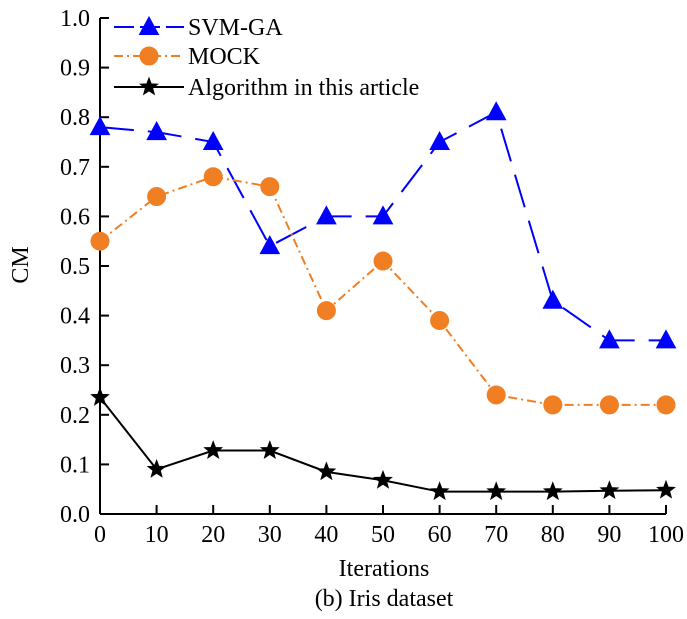 The width and height of the screenshot is (687, 619). Describe the element at coordinates (157, 535) in the screenshot. I see `x-tick-label: 10` at that location.